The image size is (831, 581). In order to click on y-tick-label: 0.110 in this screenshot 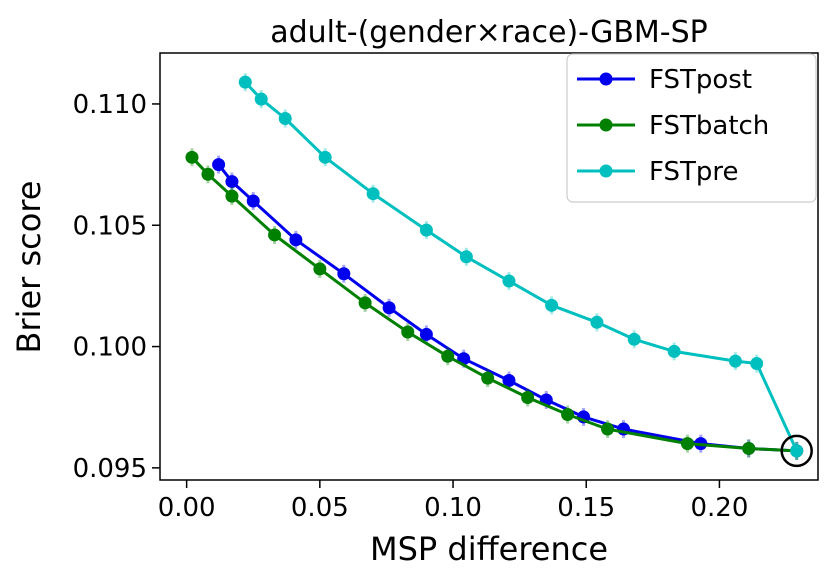, I will do `click(110, 105)`.